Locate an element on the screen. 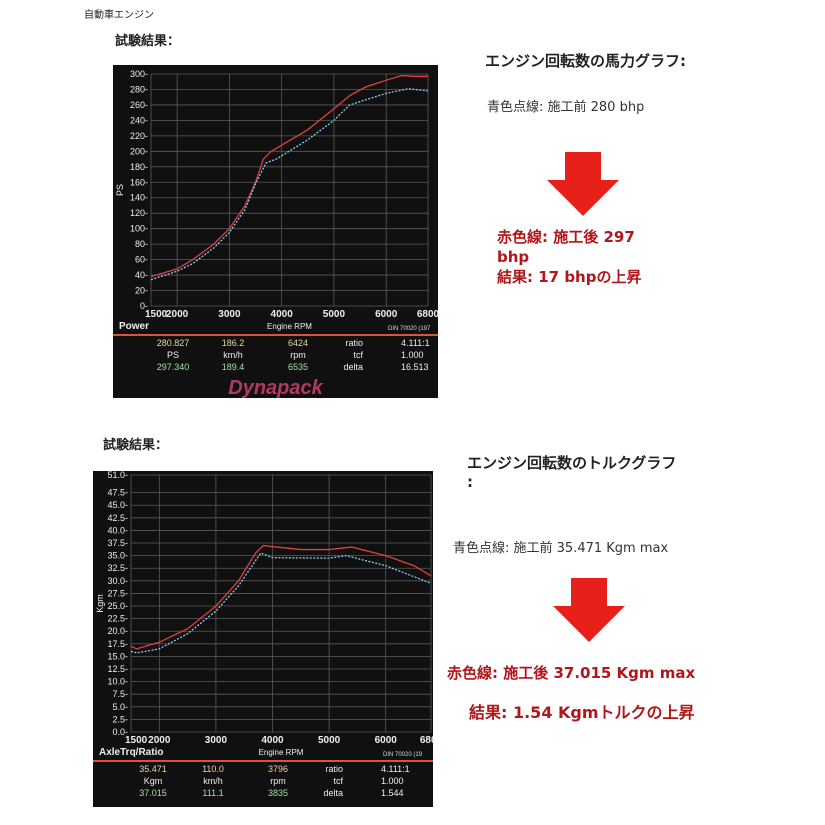 Image resolution: width=825 pixels, height=825 pixels. y-tick-label: 180- is located at coordinates (139, 167).